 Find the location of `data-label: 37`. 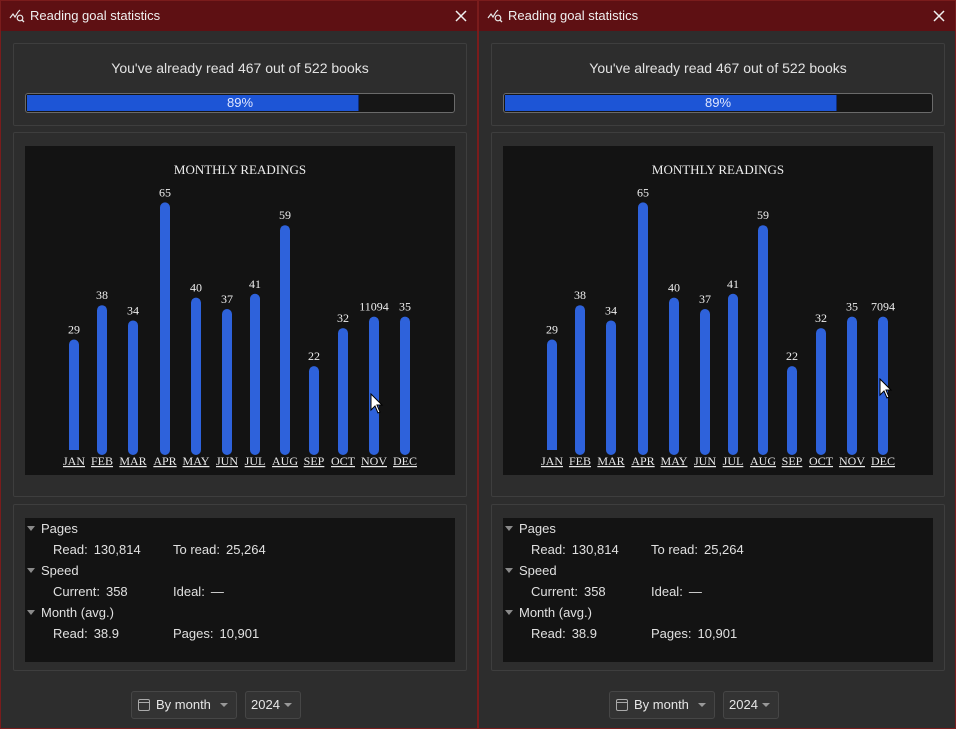

data-label: 37 is located at coordinates (705, 299).